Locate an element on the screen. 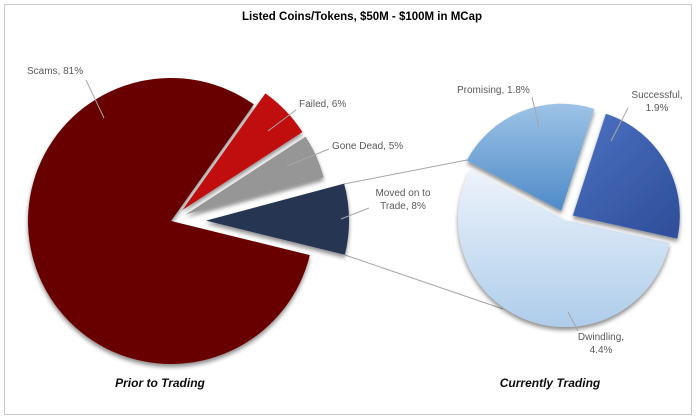 This screenshot has width=696, height=419. pie-slice-moved-on-to-trade is located at coordinates (277, 219).